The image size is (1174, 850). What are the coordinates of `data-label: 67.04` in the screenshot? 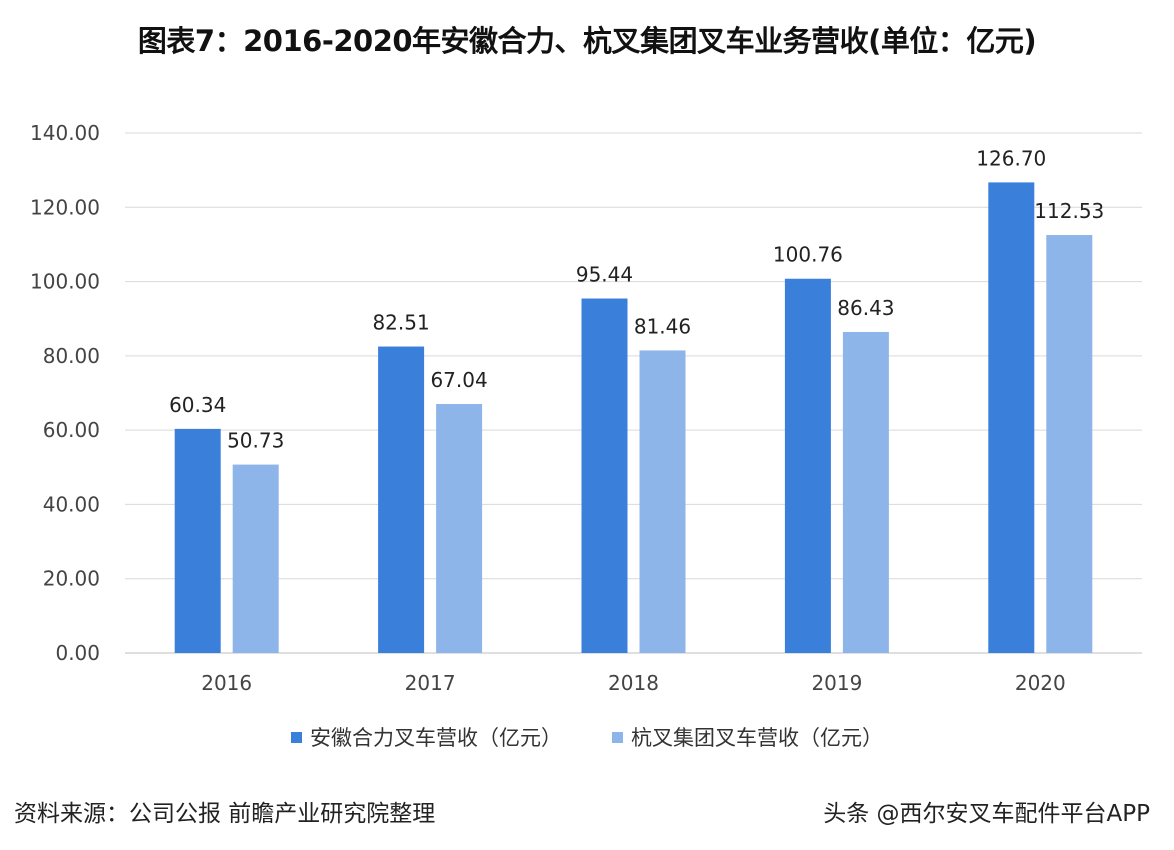 It's located at (458, 380).